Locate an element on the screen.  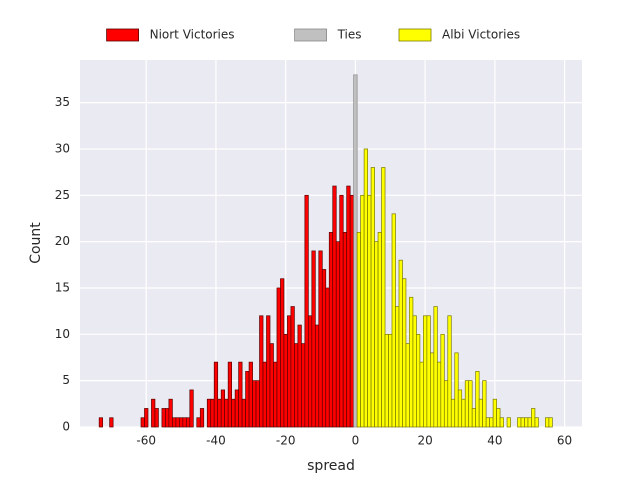
y-tick-label: 10 is located at coordinates (62, 334).